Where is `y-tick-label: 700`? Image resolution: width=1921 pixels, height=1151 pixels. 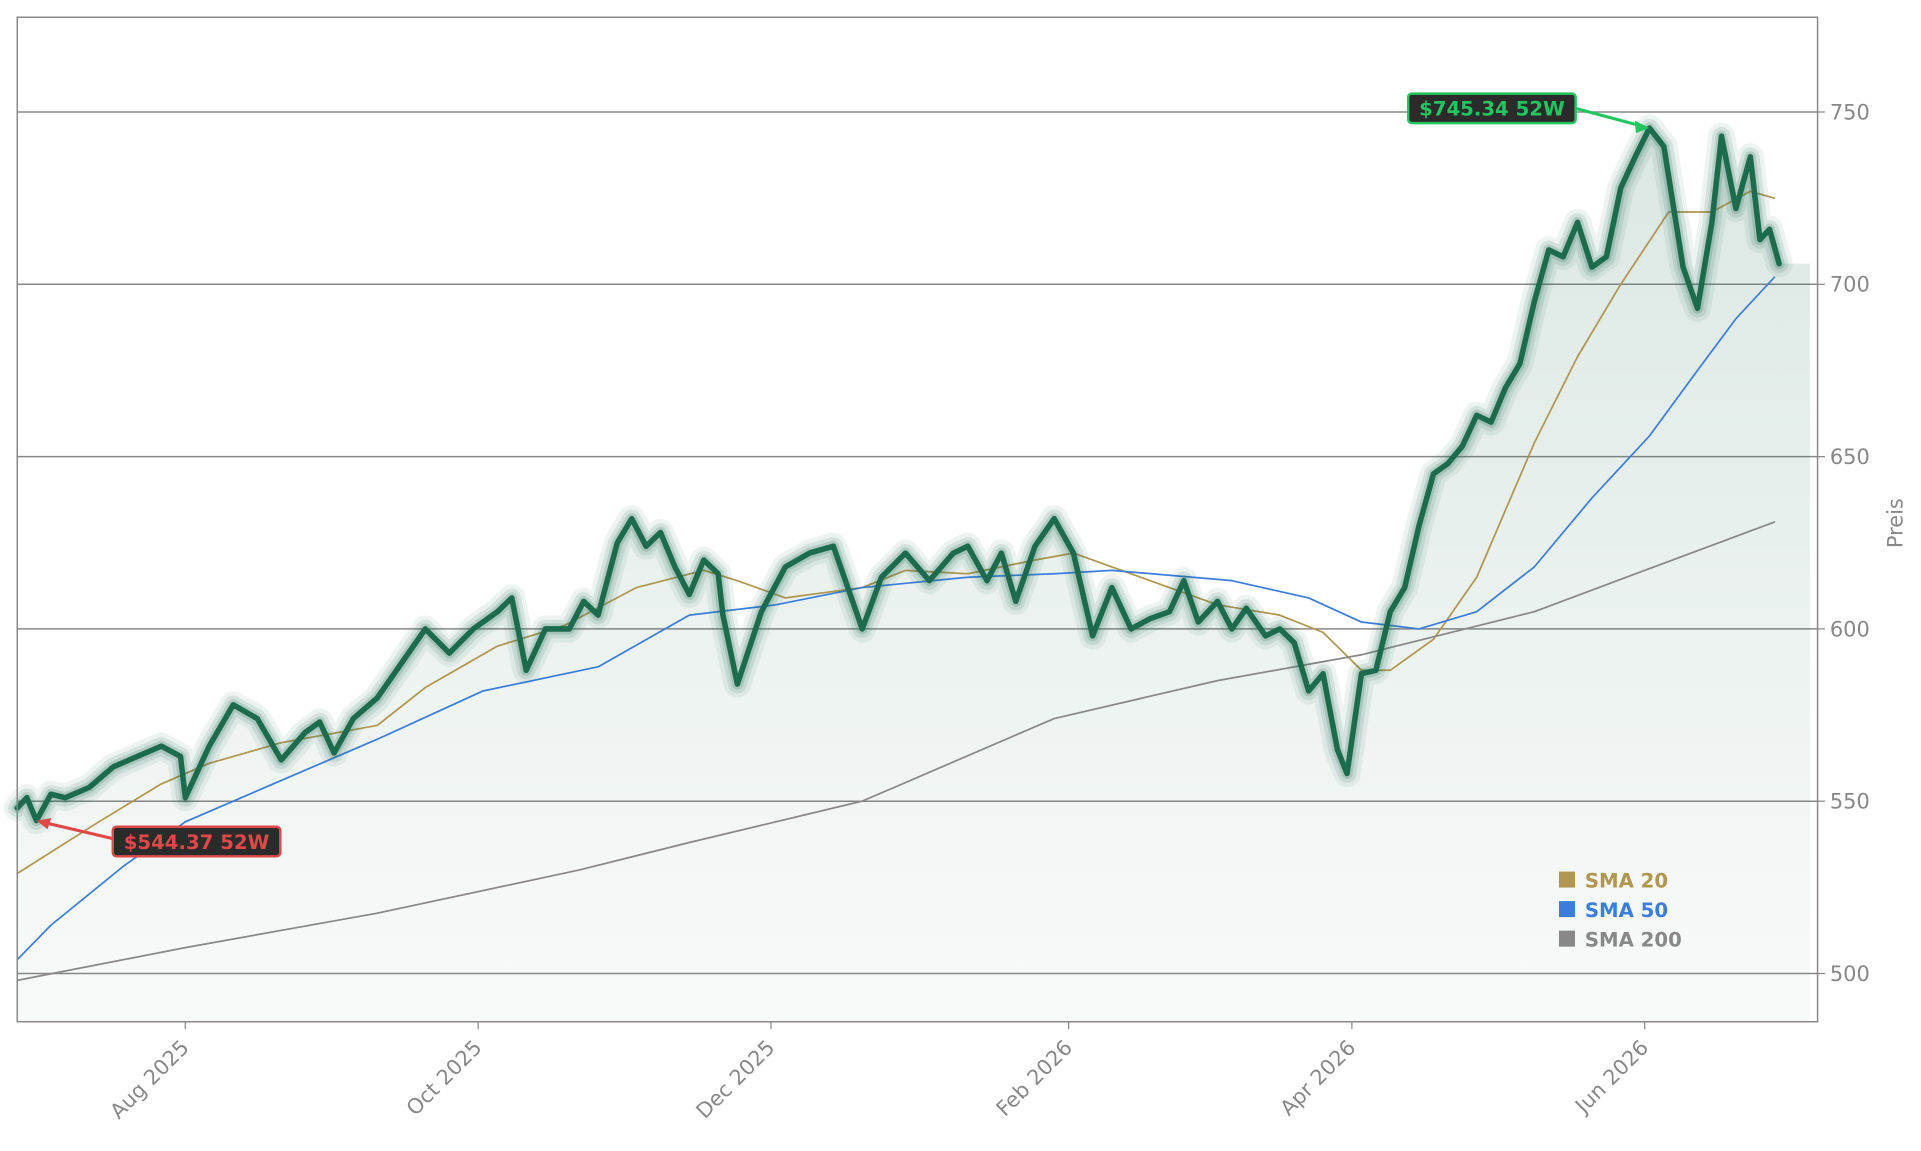 y-tick-label: 700 is located at coordinates (1850, 285).